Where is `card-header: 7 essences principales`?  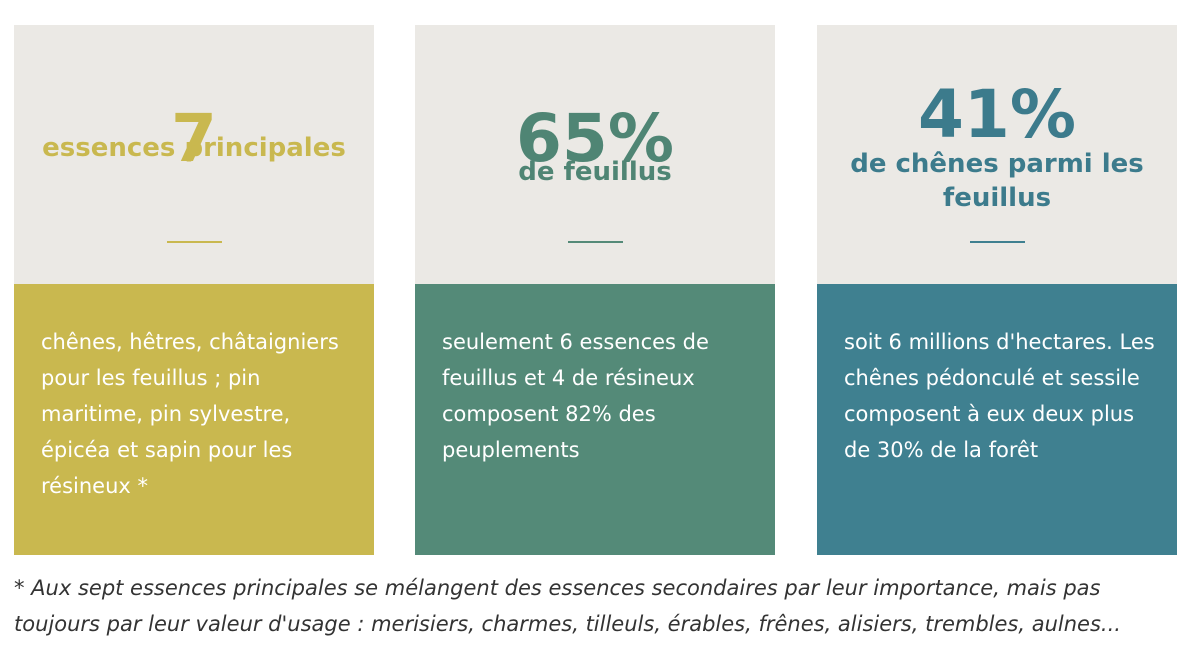 card-header: 7 essences principales is located at coordinates (194, 160).